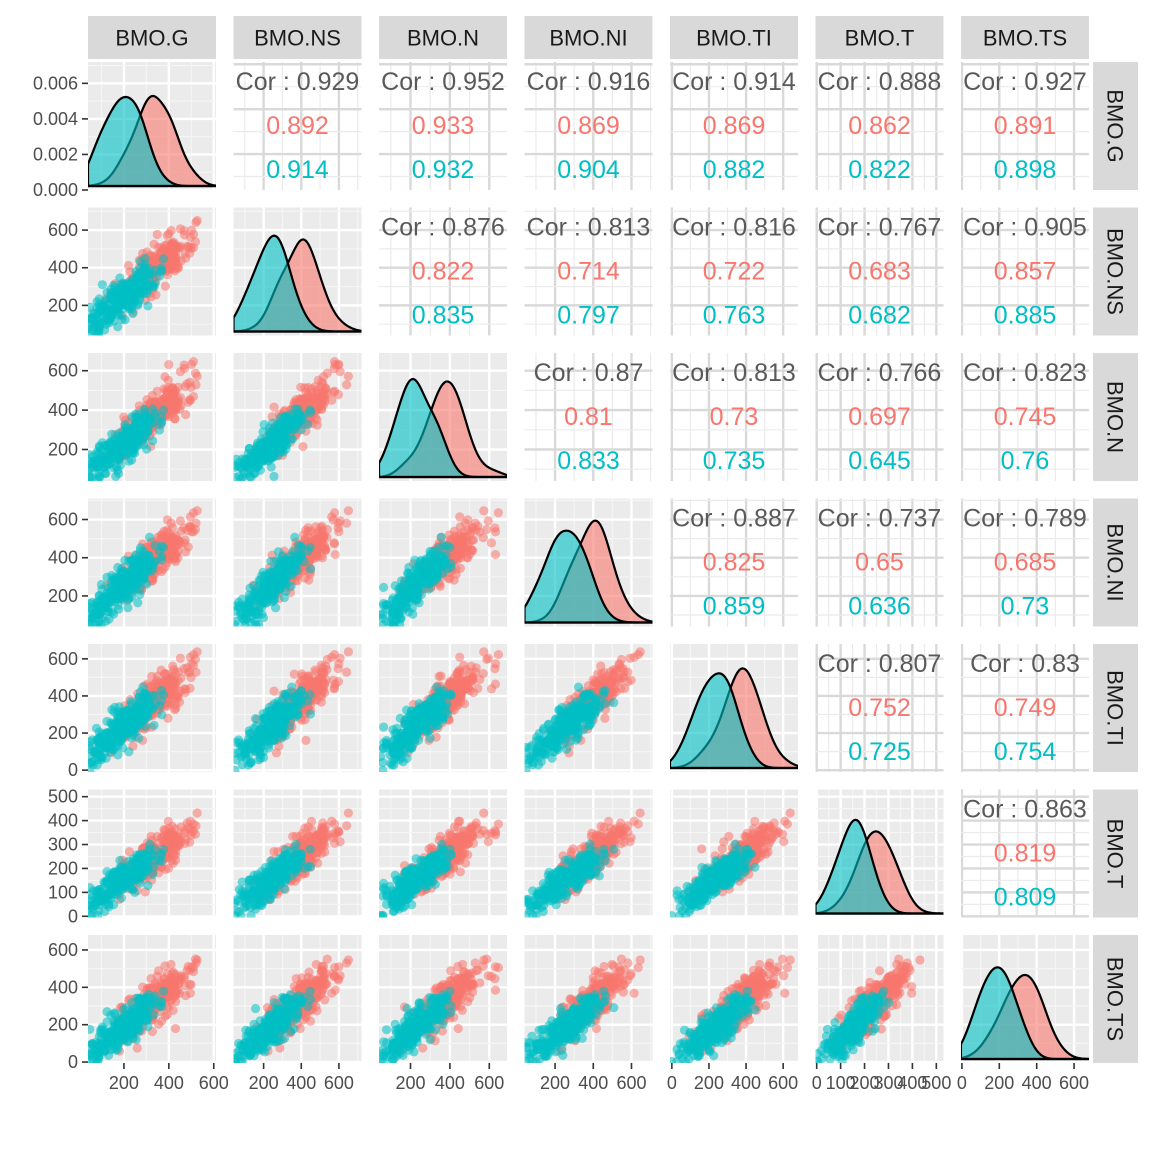 This screenshot has height=1152, width=1152. Describe the element at coordinates (588, 170) in the screenshot. I see `group-b-correlation: 0.904` at that location.